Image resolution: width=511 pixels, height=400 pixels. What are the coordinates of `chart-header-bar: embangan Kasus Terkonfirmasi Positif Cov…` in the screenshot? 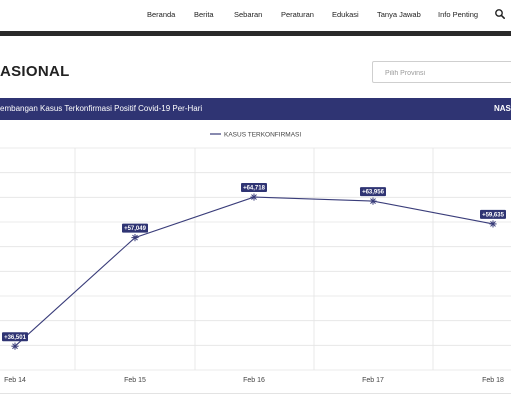 It's located at (255, 109).